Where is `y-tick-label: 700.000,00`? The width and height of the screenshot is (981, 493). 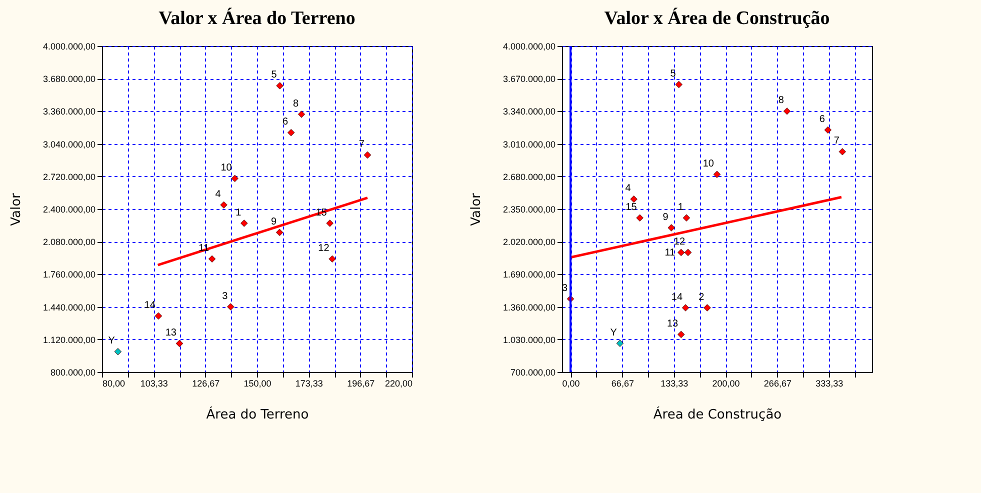 y-tick-label: 700.000,00 is located at coordinates (533, 373).